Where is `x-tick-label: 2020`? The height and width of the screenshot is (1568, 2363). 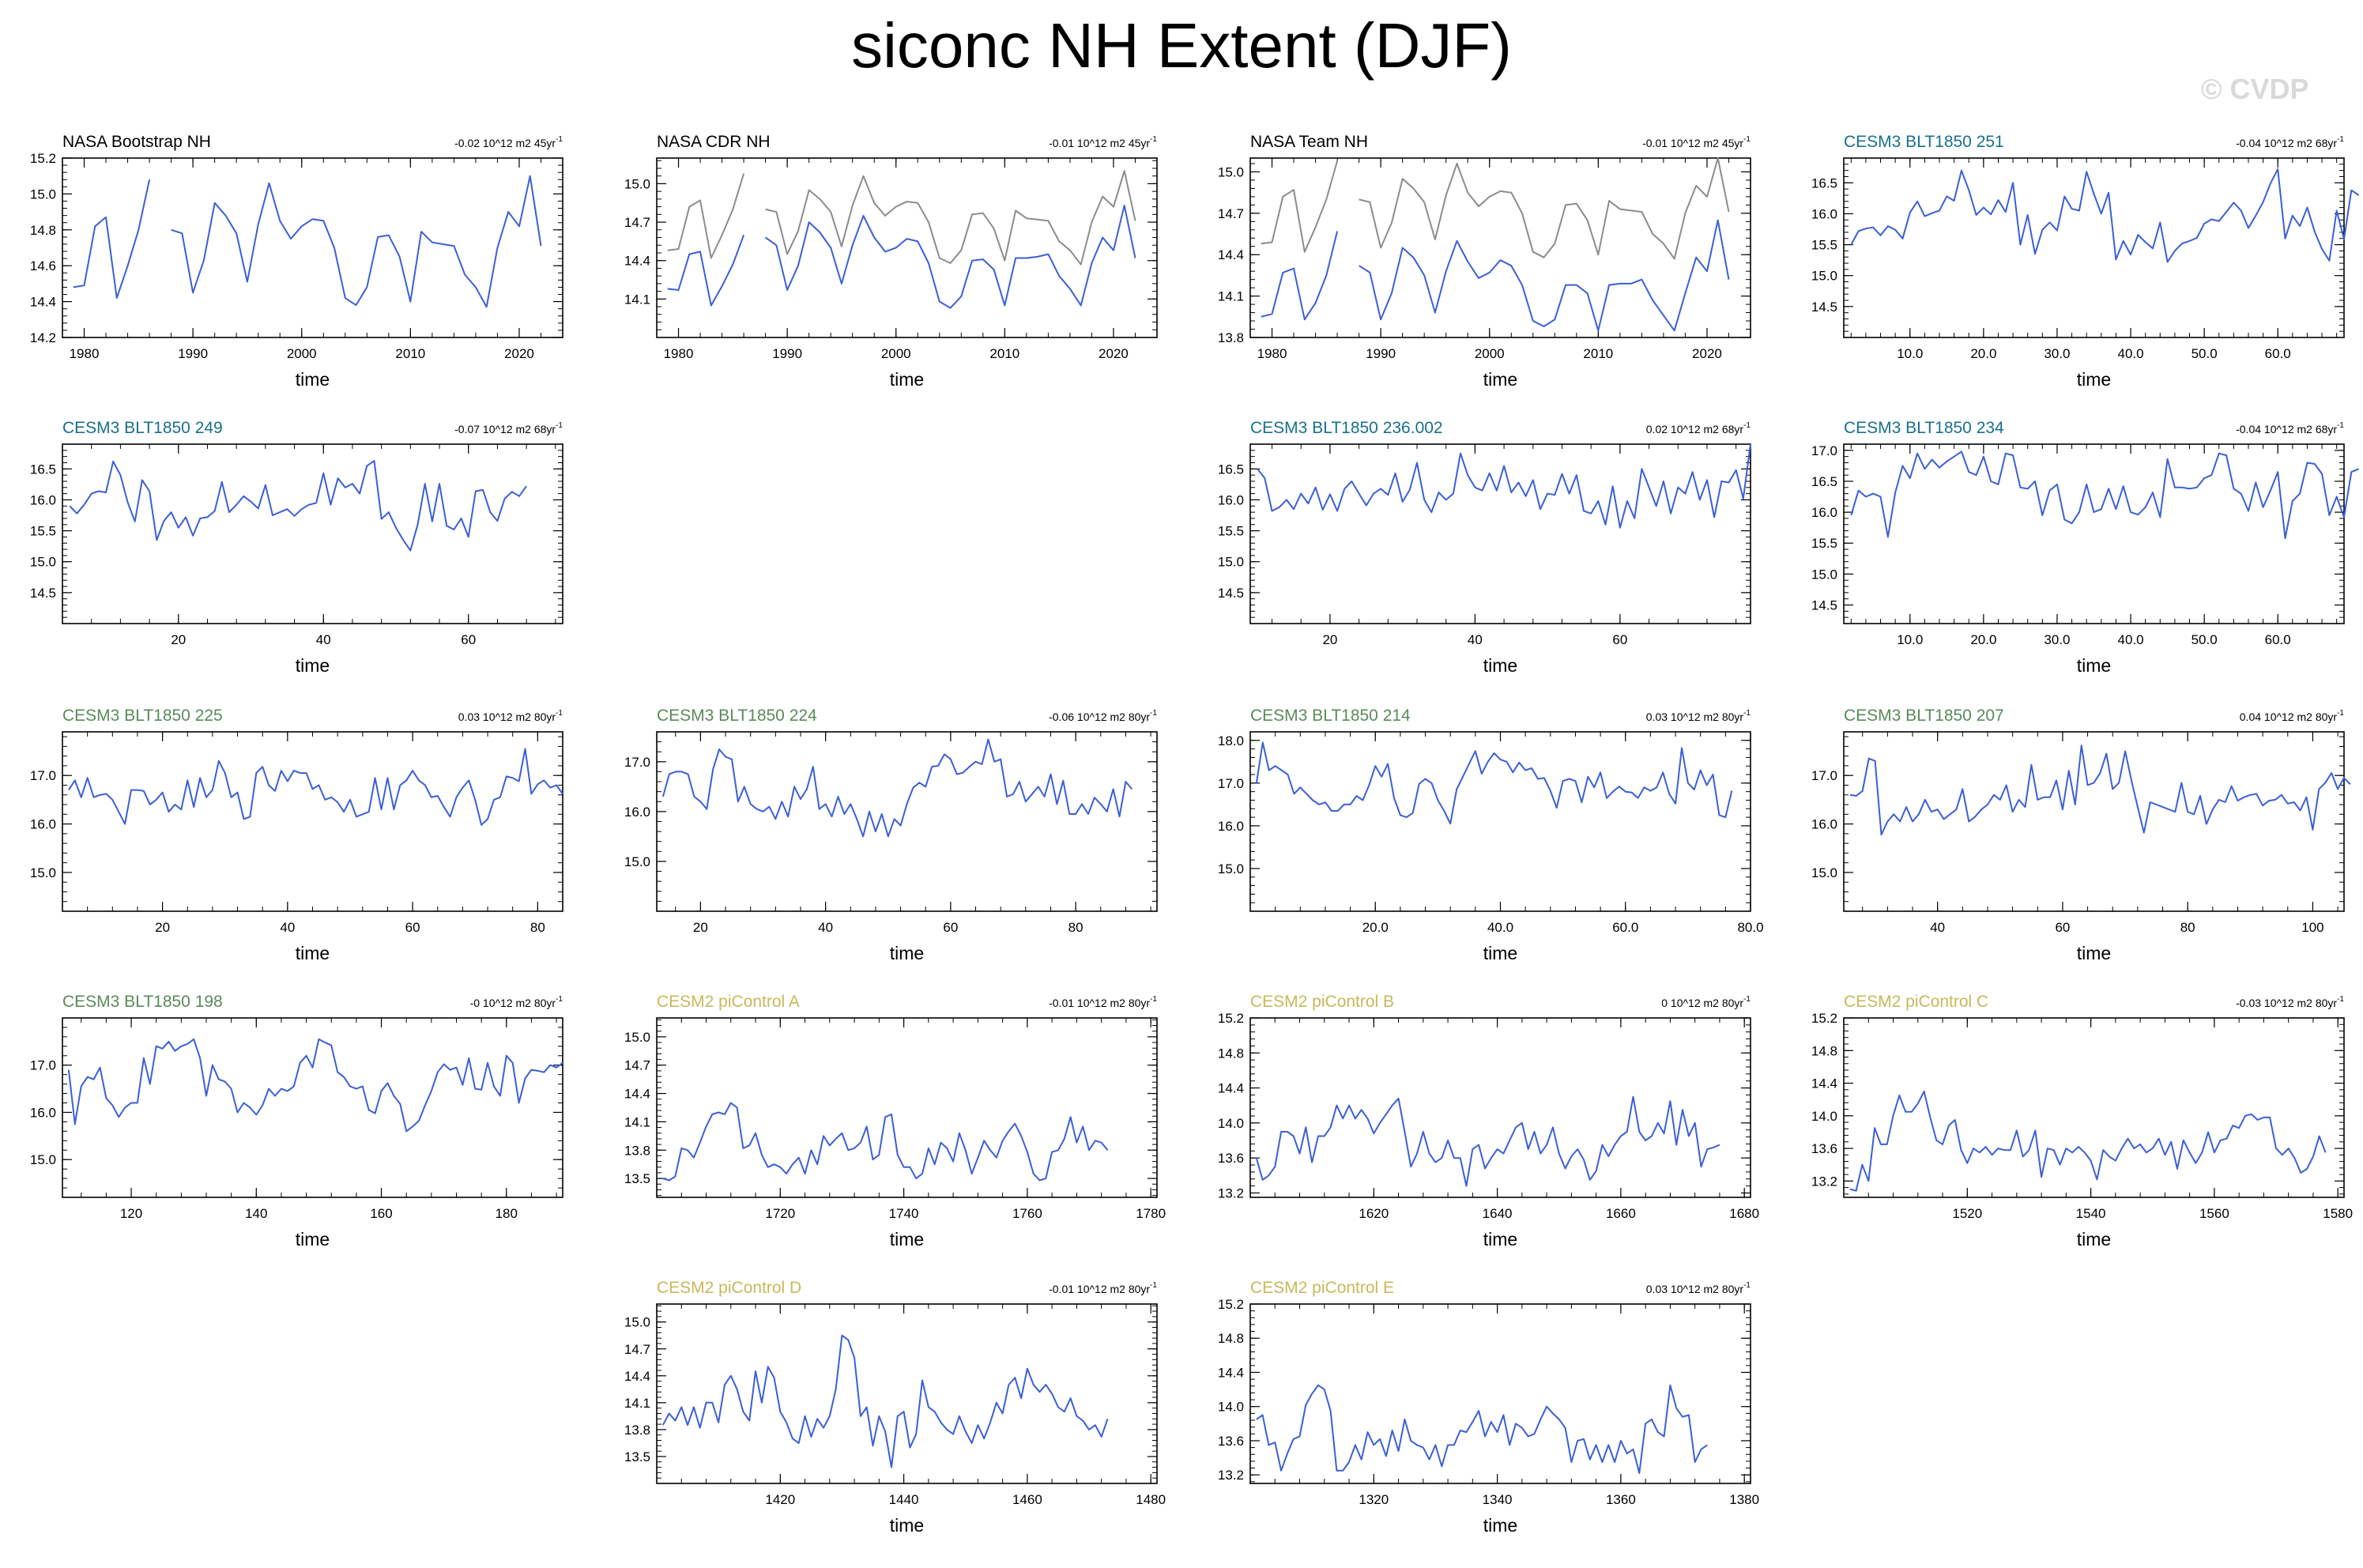 x-tick-label: 2020 is located at coordinates (1114, 353).